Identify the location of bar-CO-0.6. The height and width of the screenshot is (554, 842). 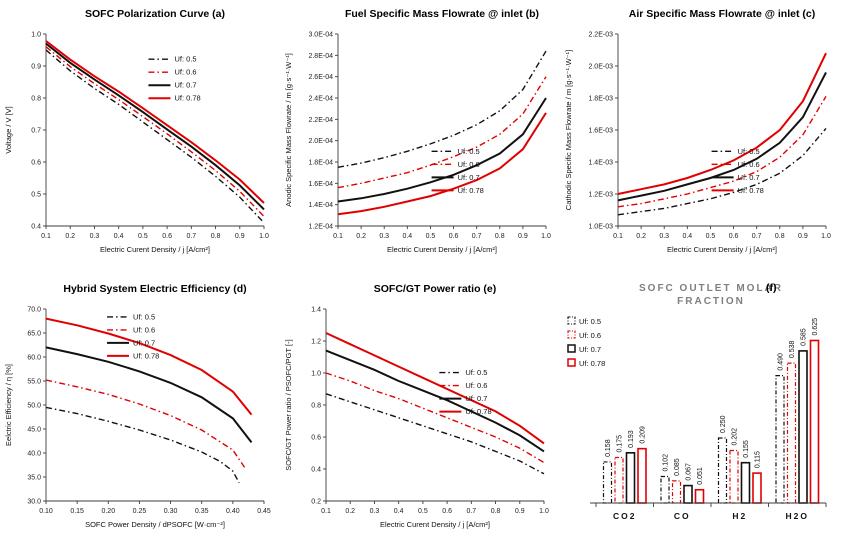
(676, 492).